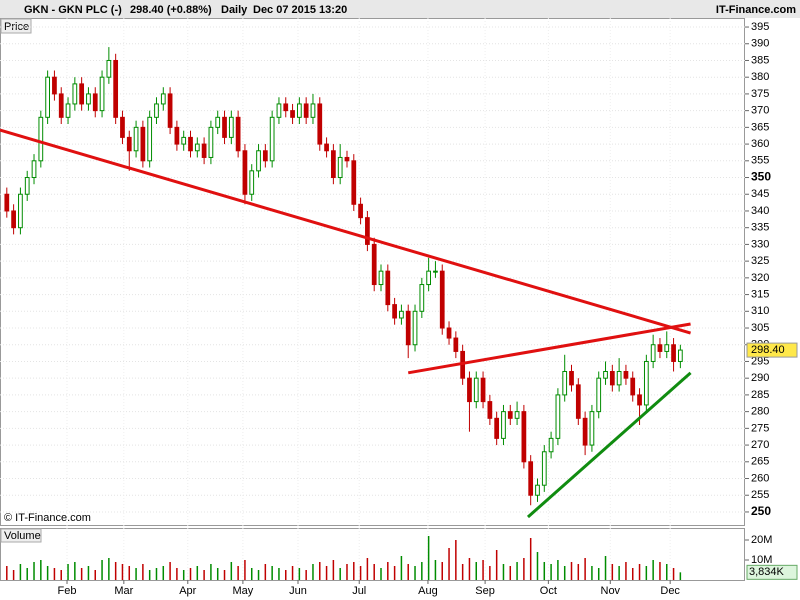 The height and width of the screenshot is (600, 800). What do you see at coordinates (760, 194) in the screenshot?
I see `y-tick-label: 345` at bounding box center [760, 194].